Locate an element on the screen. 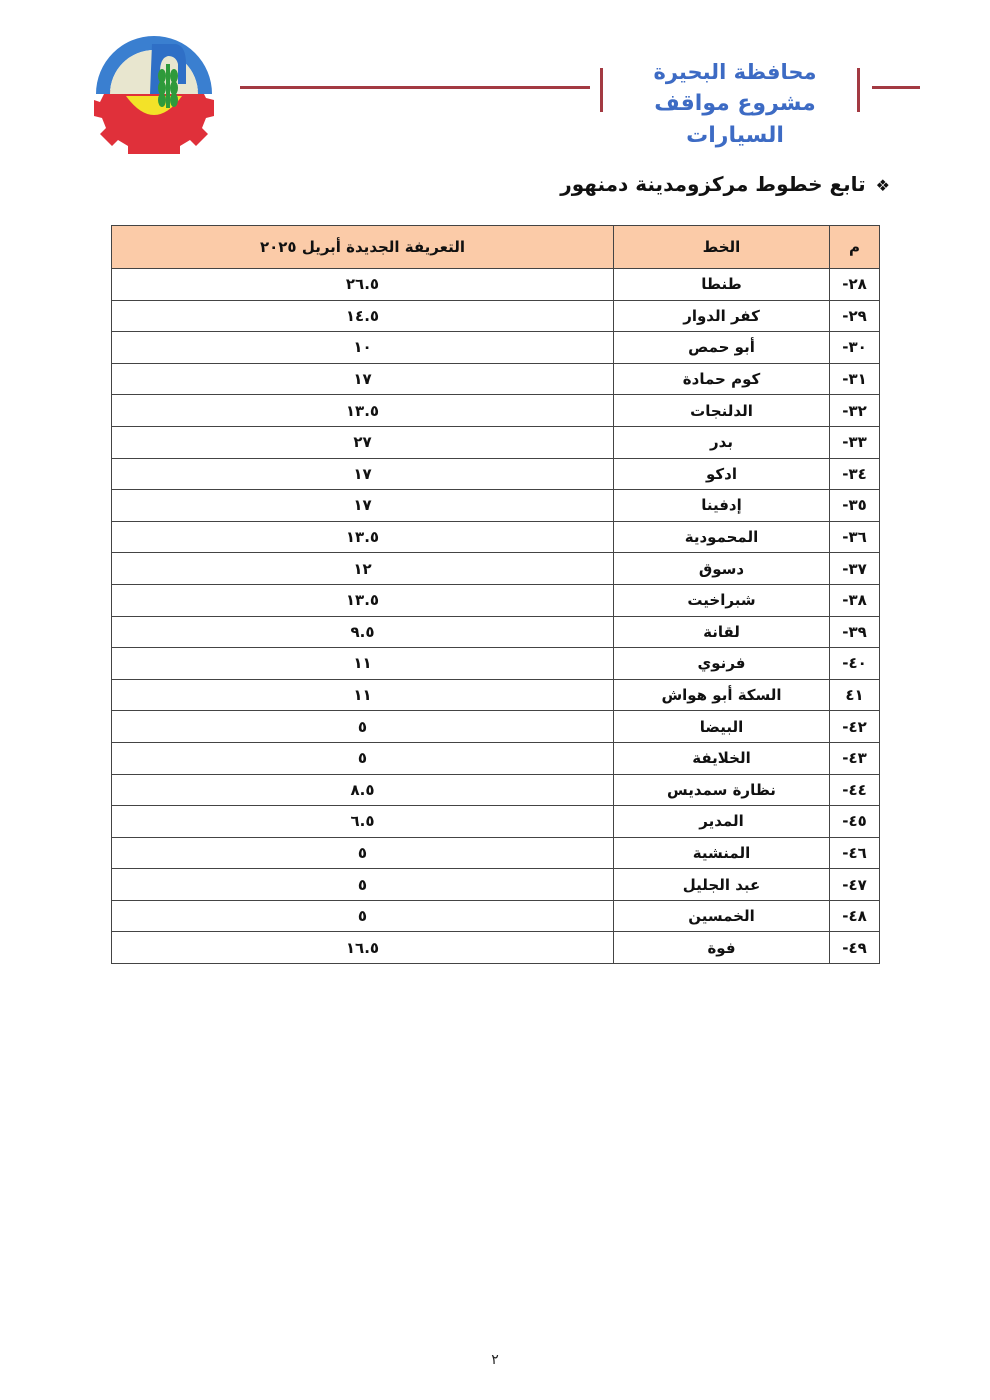 Image resolution: width=990 pixels, height=1400 pixels. cell-num: ٤٤- is located at coordinates (854, 790).